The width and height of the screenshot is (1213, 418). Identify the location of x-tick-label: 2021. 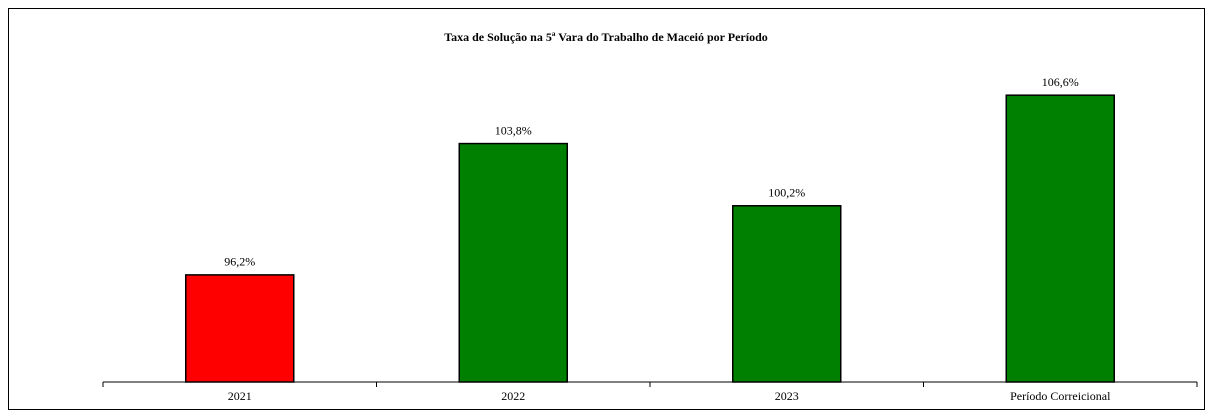
(240, 396).